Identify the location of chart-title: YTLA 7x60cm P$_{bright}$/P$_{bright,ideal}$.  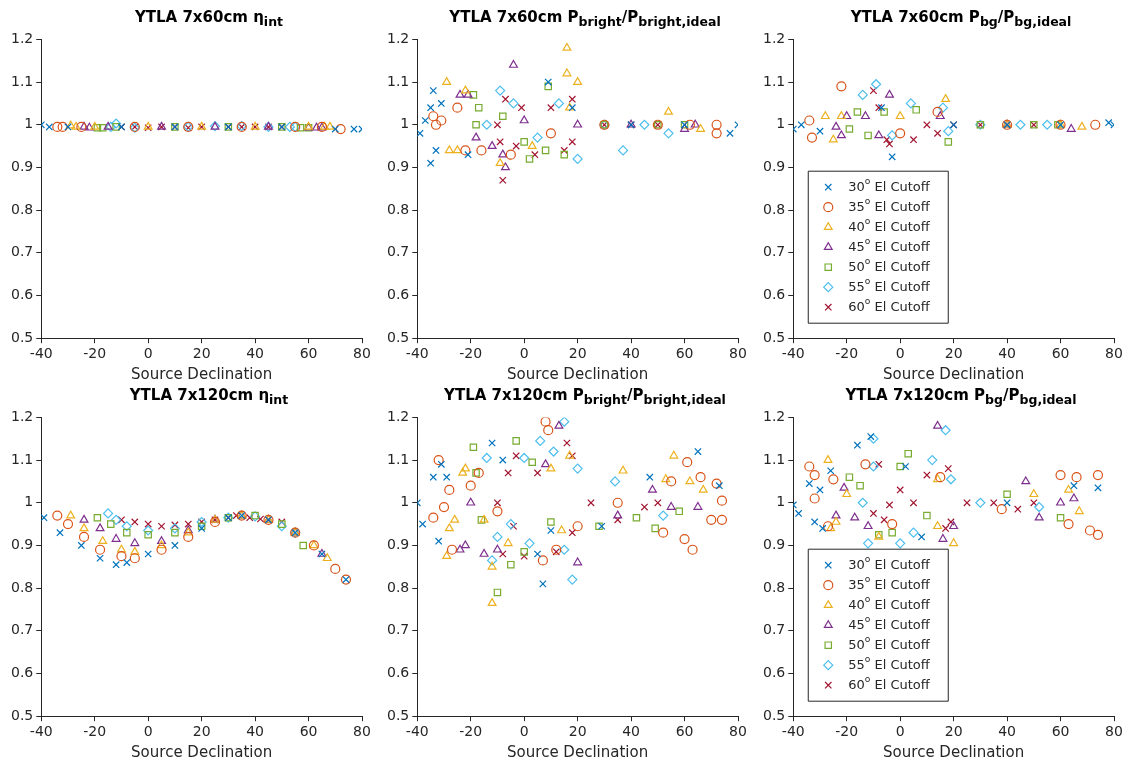
(585, 18).